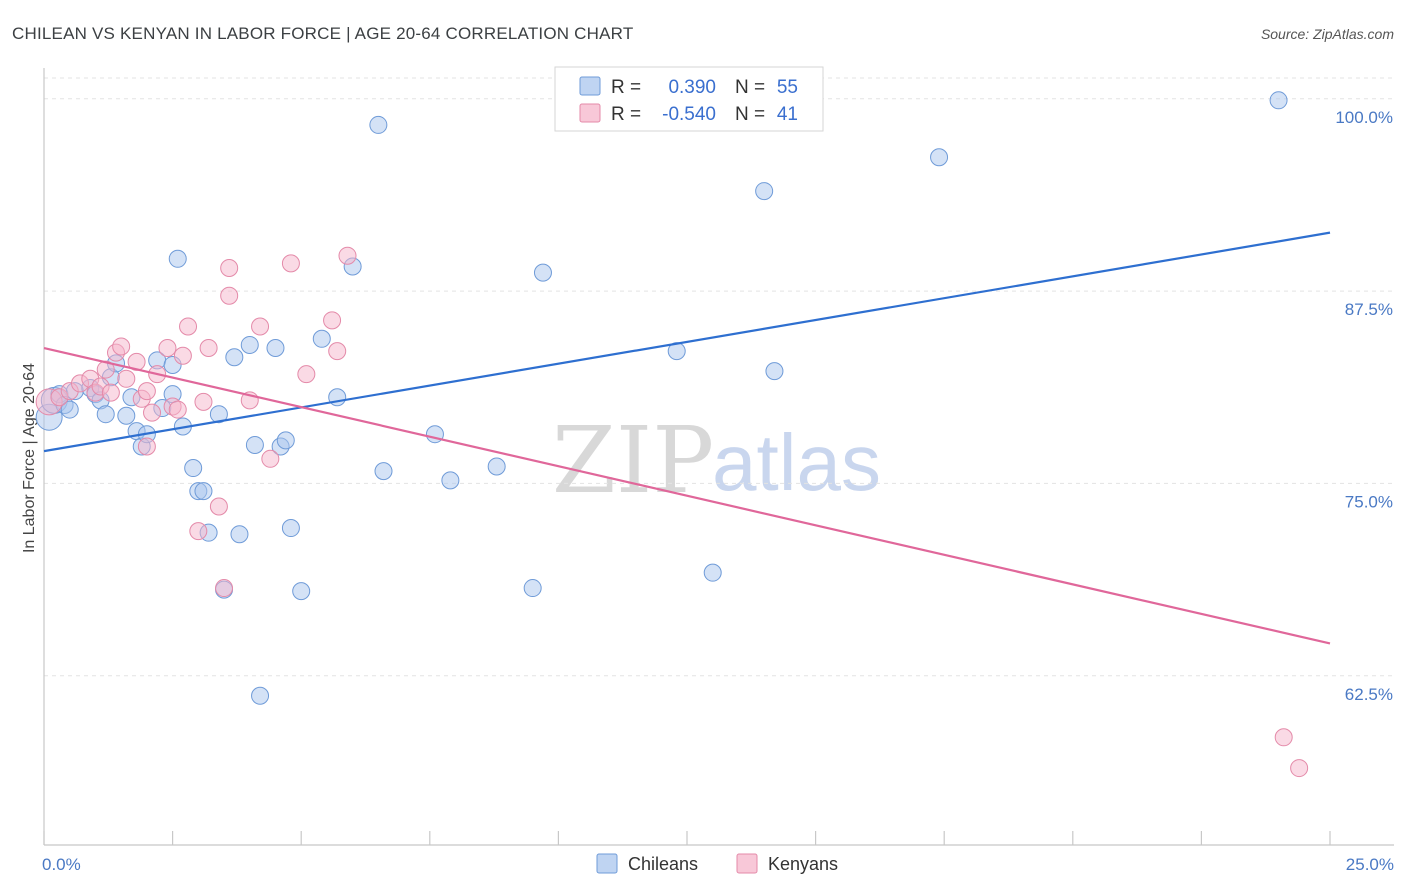  What do you see at coordinates (689, 114) in the screenshot?
I see `legend-r-value-kenyans: -0.540` at bounding box center [689, 114].